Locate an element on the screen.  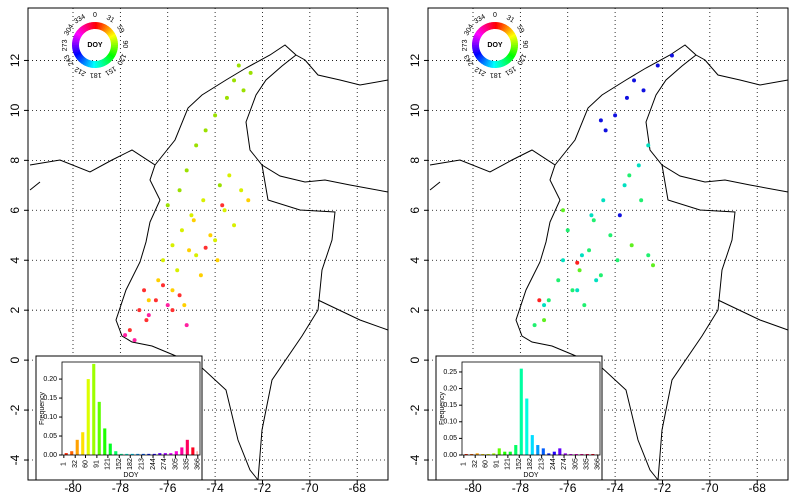
x-tick-label: -68 is located at coordinates (758, 488).